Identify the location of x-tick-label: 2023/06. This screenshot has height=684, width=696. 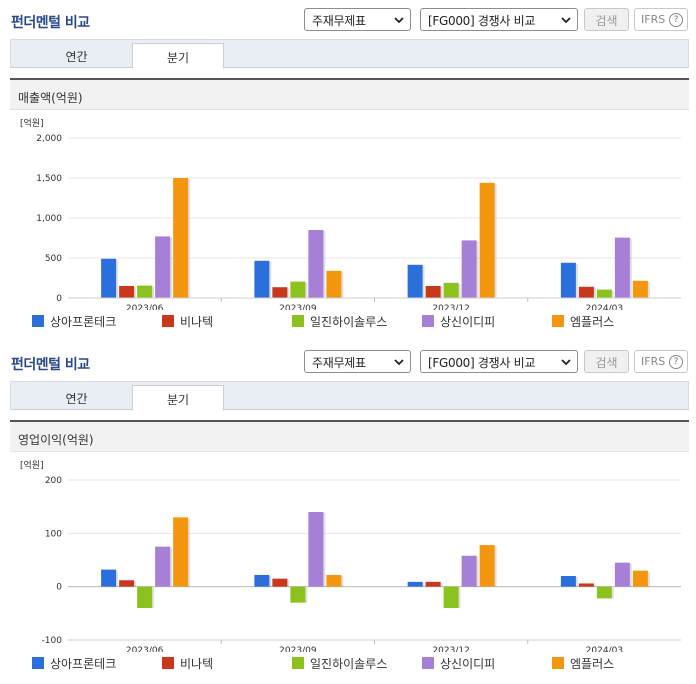
(145, 649).